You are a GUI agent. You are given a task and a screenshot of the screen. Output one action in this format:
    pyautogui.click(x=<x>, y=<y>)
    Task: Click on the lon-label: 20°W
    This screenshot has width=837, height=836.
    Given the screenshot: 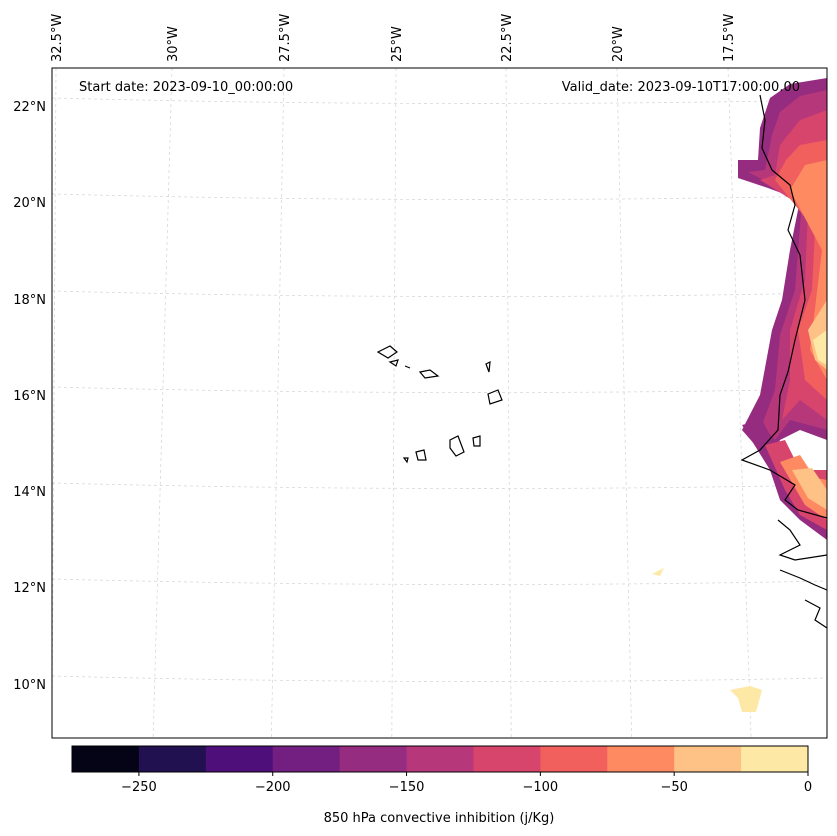 What is the action you would take?
    pyautogui.click(x=618, y=44)
    